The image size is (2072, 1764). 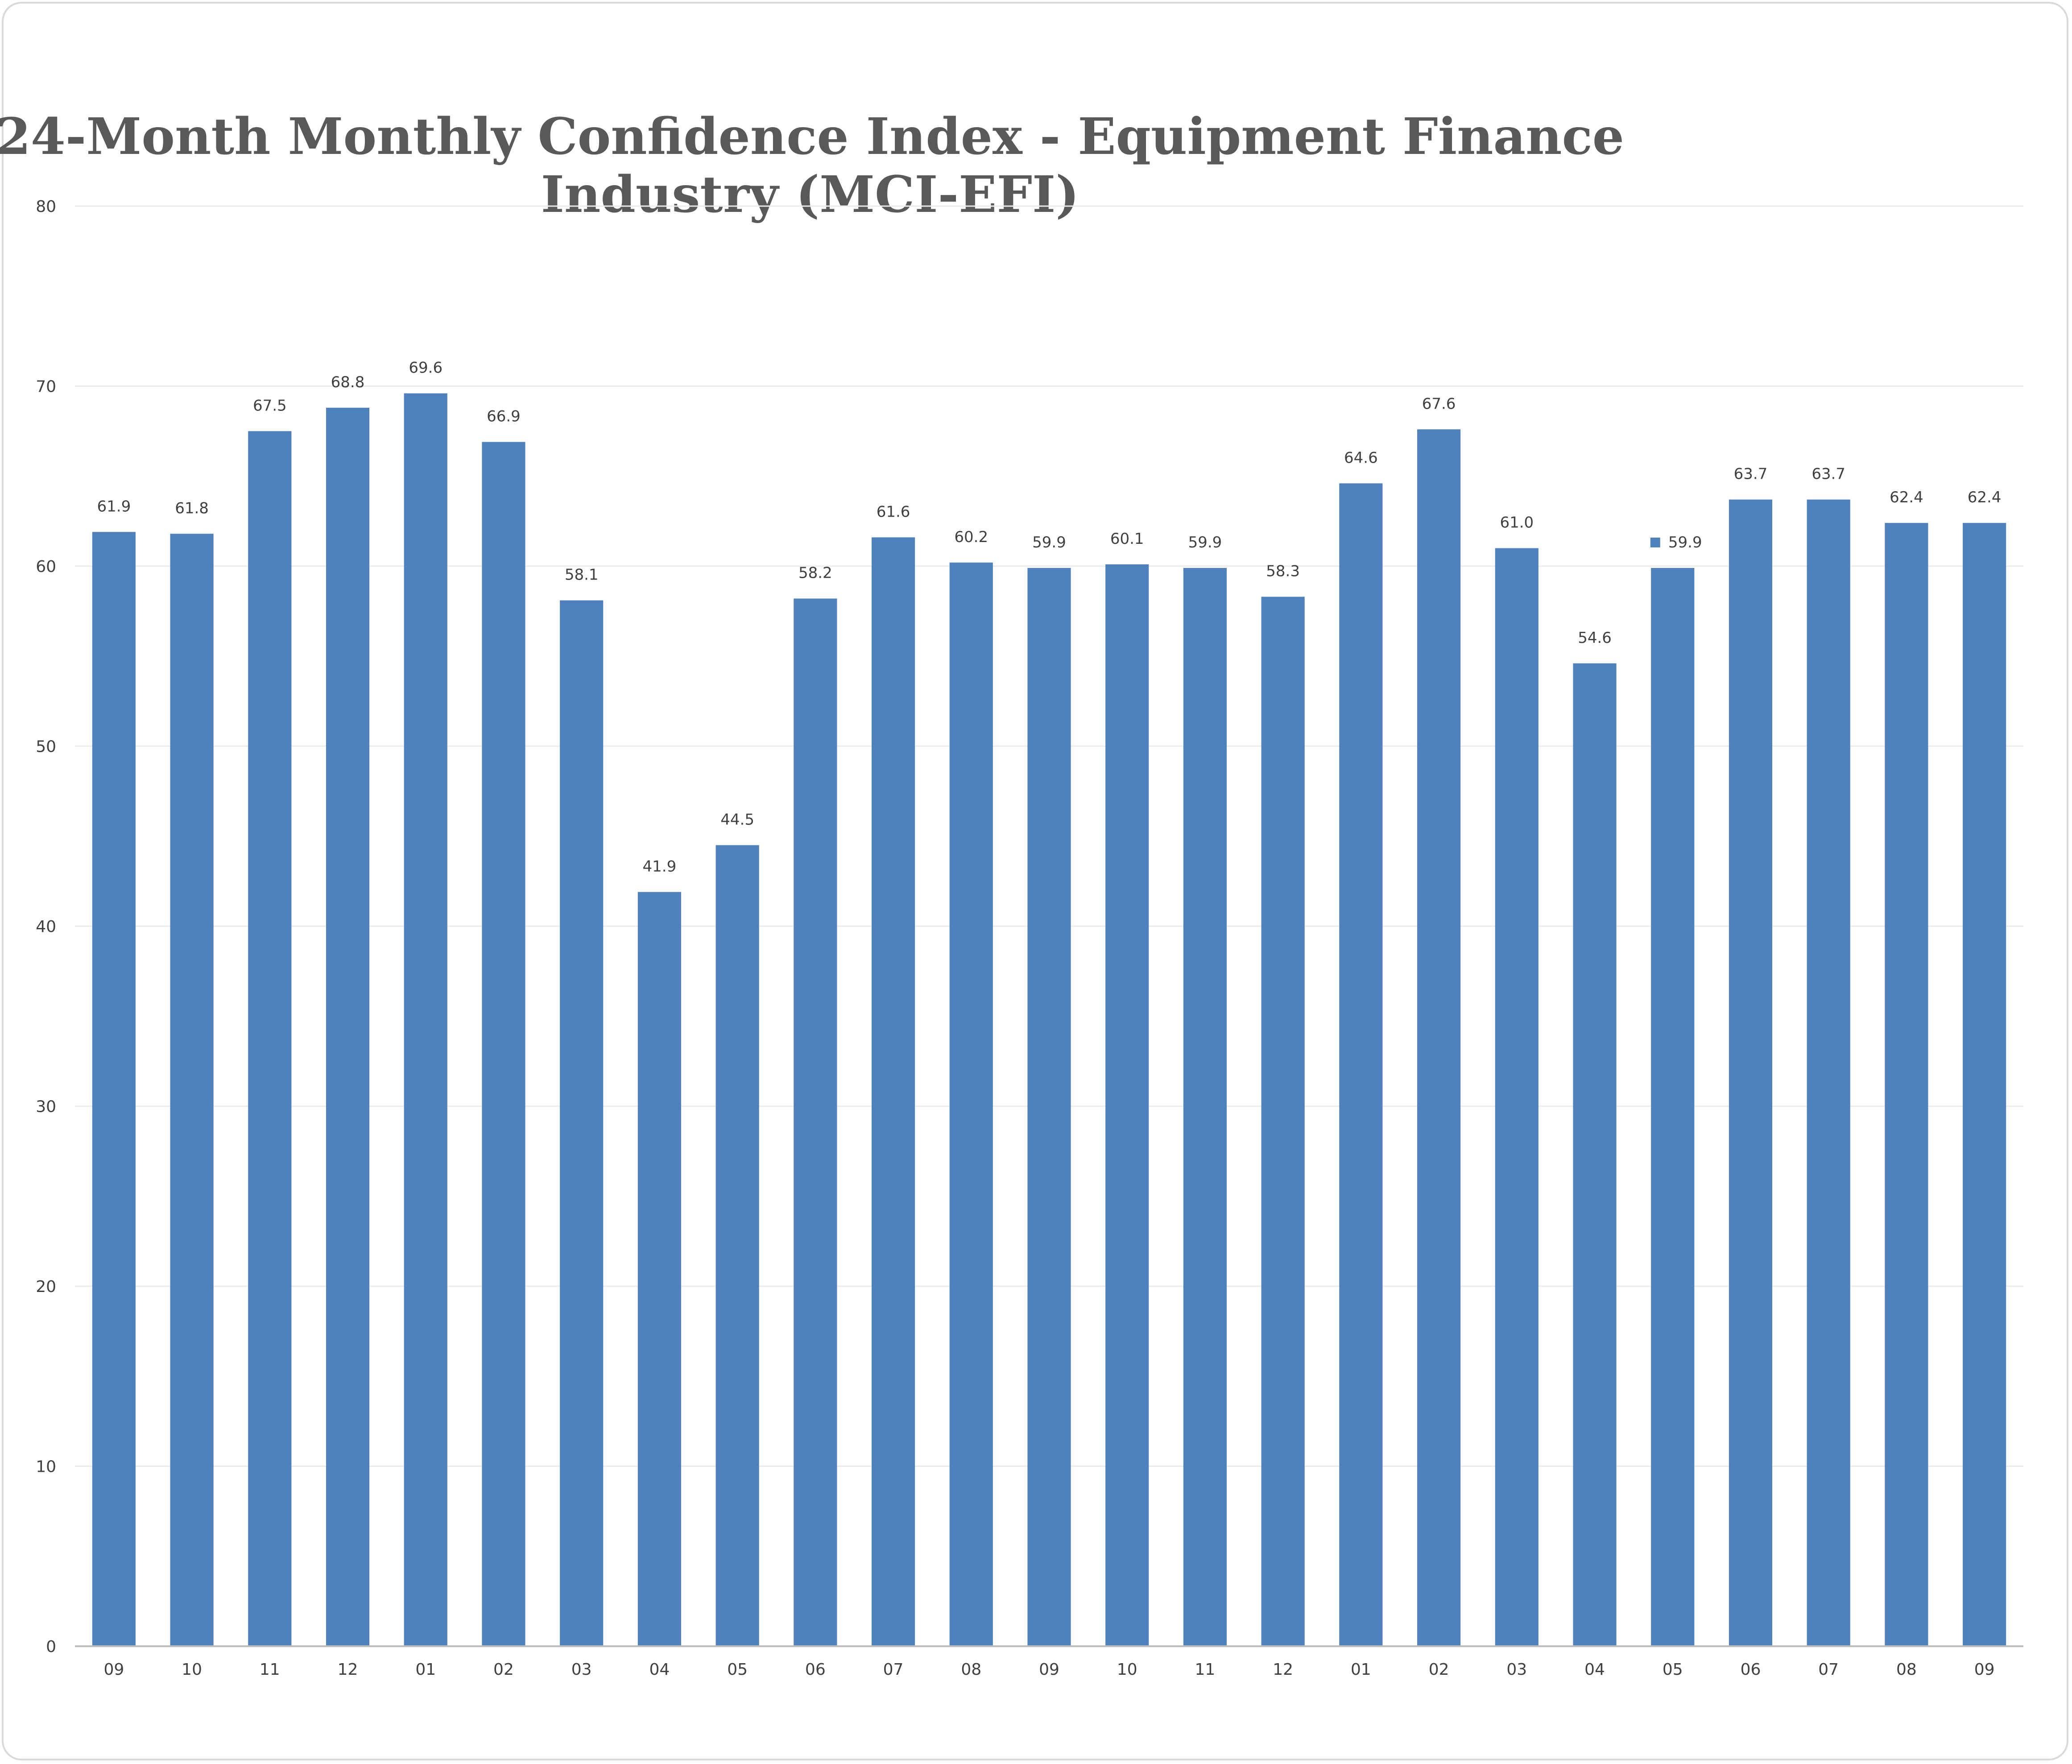 What do you see at coordinates (971, 537) in the screenshot?
I see `data-label: 60.2` at bounding box center [971, 537].